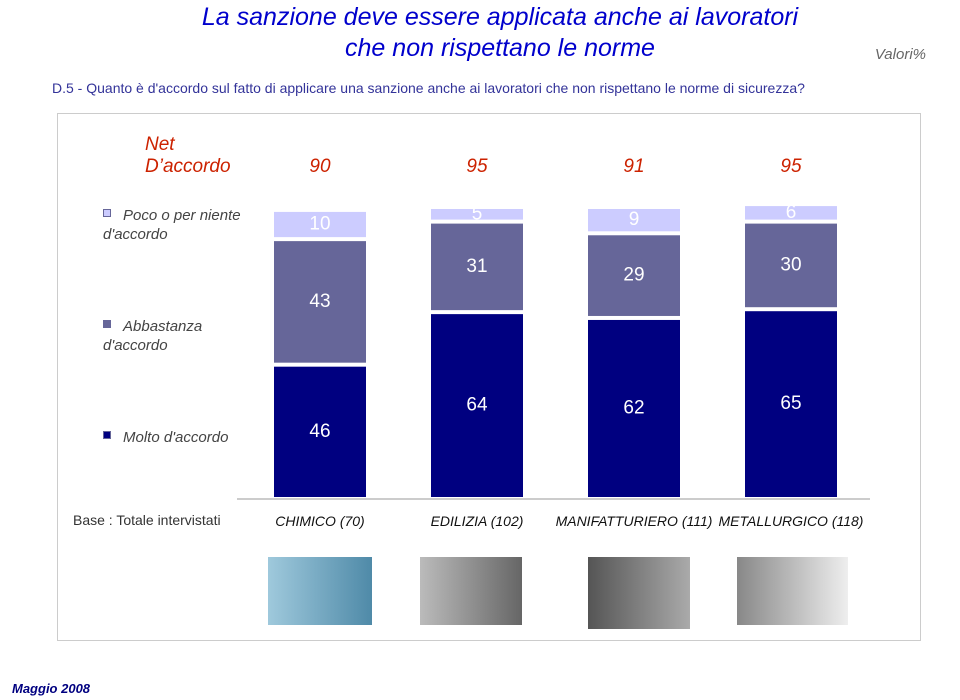 The width and height of the screenshot is (960, 700). I want to click on data-label: 46, so click(319, 431).